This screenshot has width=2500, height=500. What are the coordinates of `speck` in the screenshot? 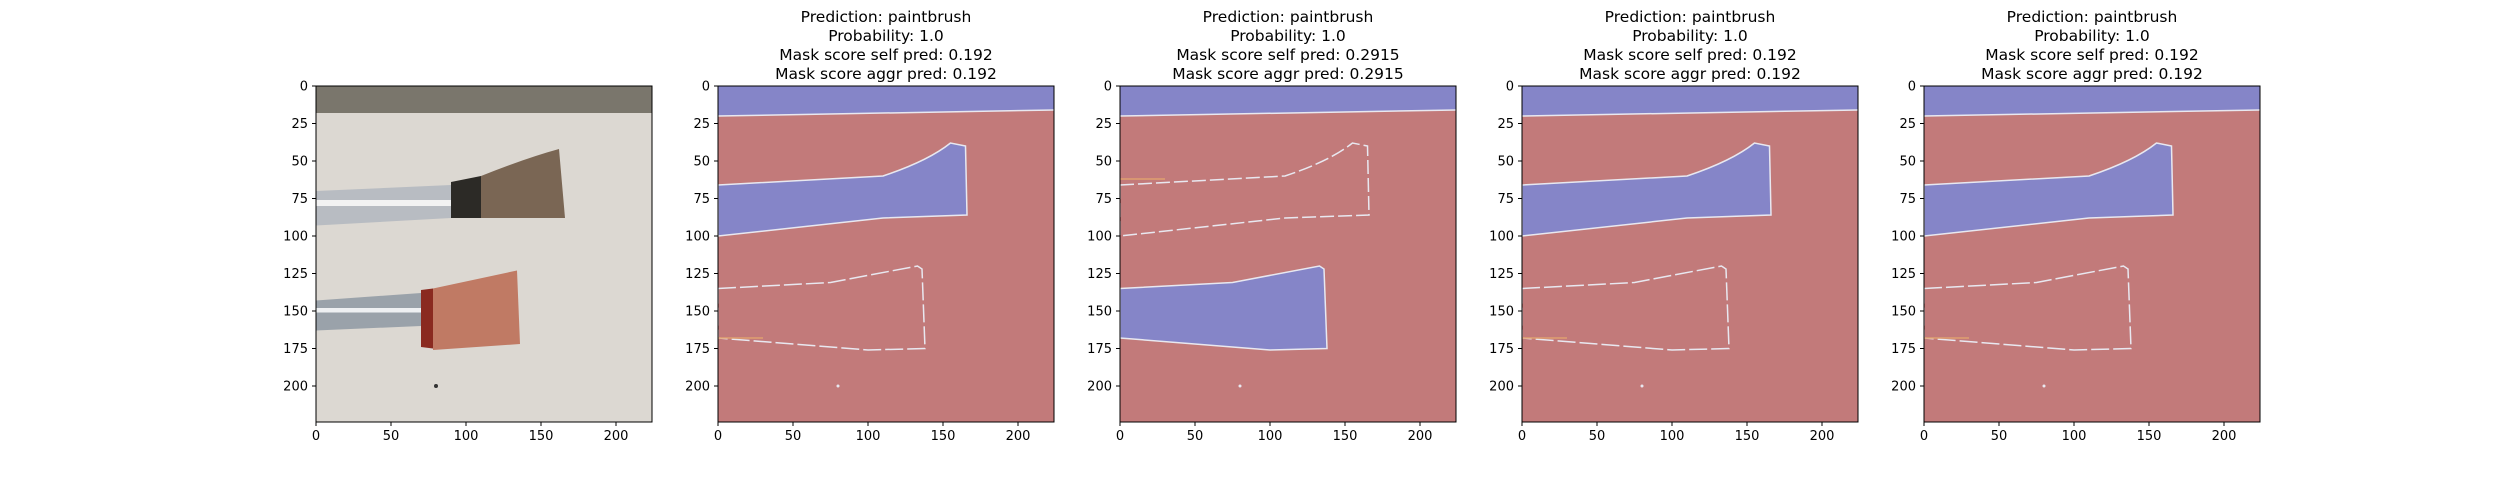 It's located at (436, 386).